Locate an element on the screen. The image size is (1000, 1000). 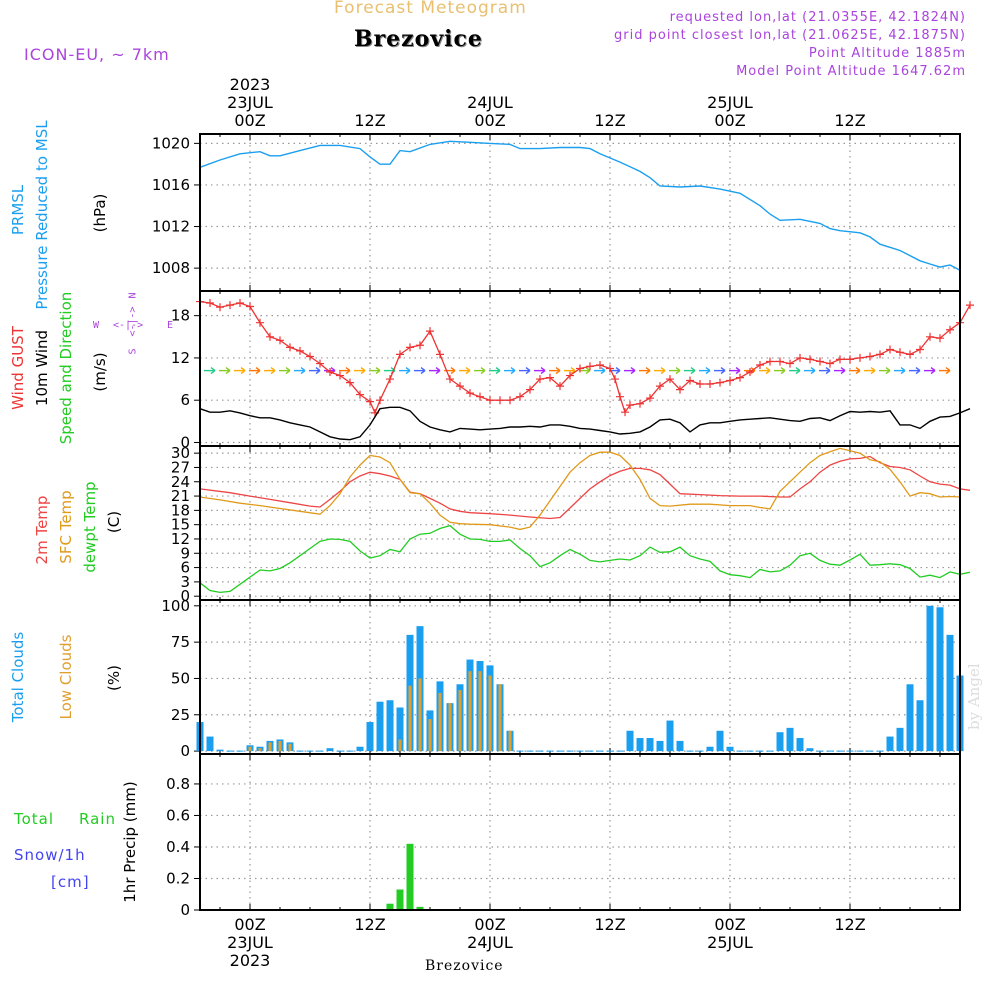
temperature-ytick-label: 12 is located at coordinates (180, 539).